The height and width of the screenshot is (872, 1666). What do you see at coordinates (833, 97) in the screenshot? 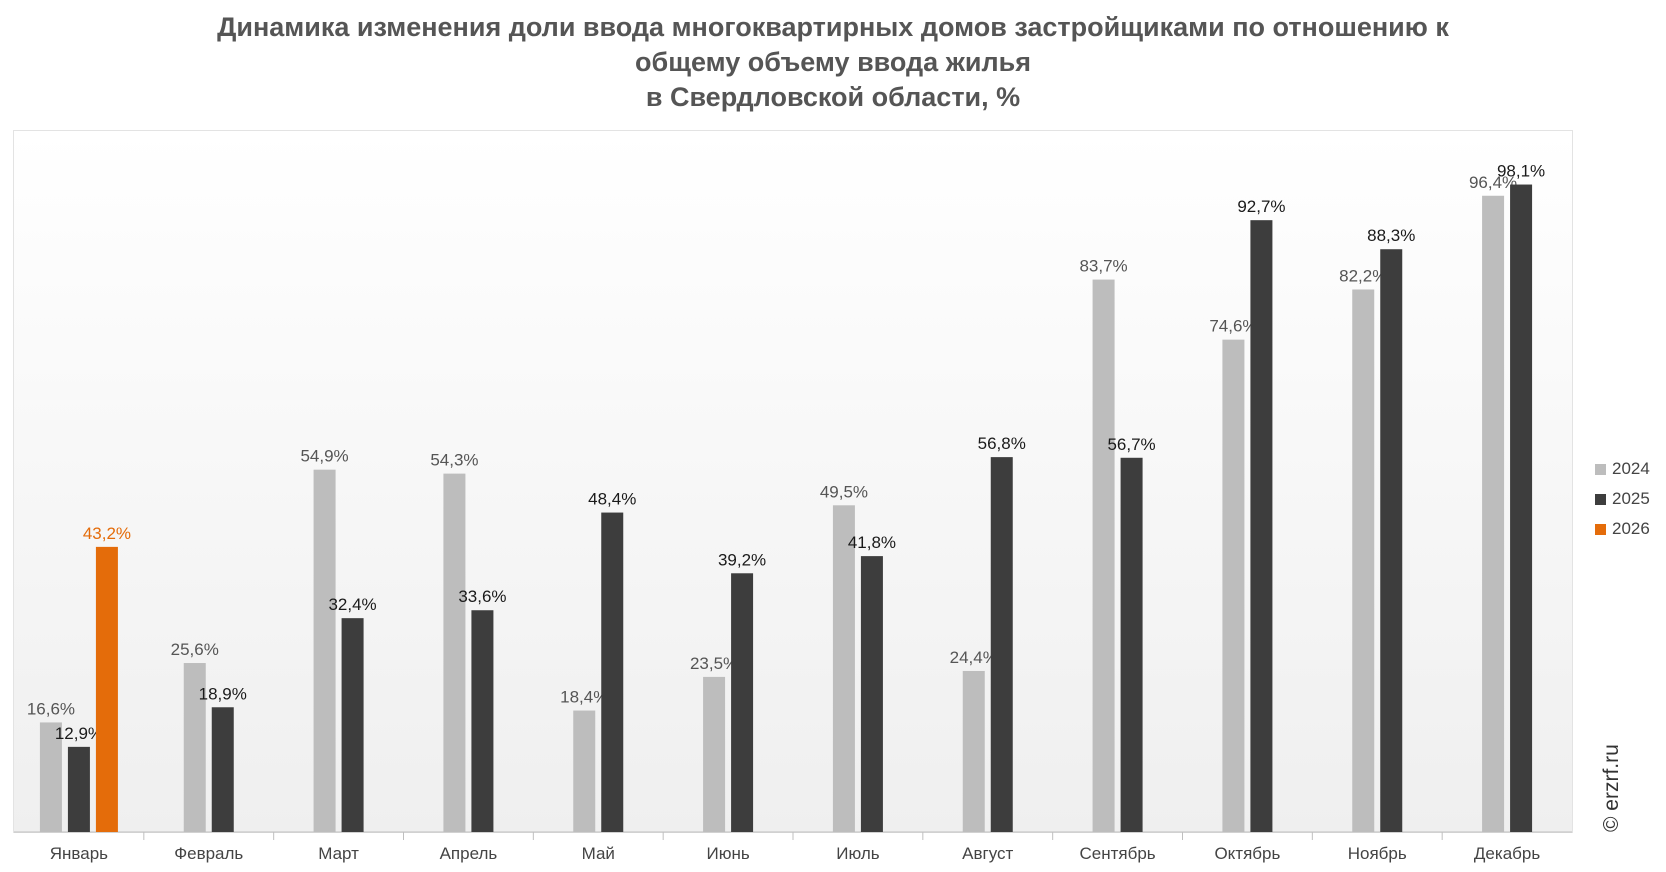
I see `chart-title-line-3: в Свердловской области, %` at bounding box center [833, 97].